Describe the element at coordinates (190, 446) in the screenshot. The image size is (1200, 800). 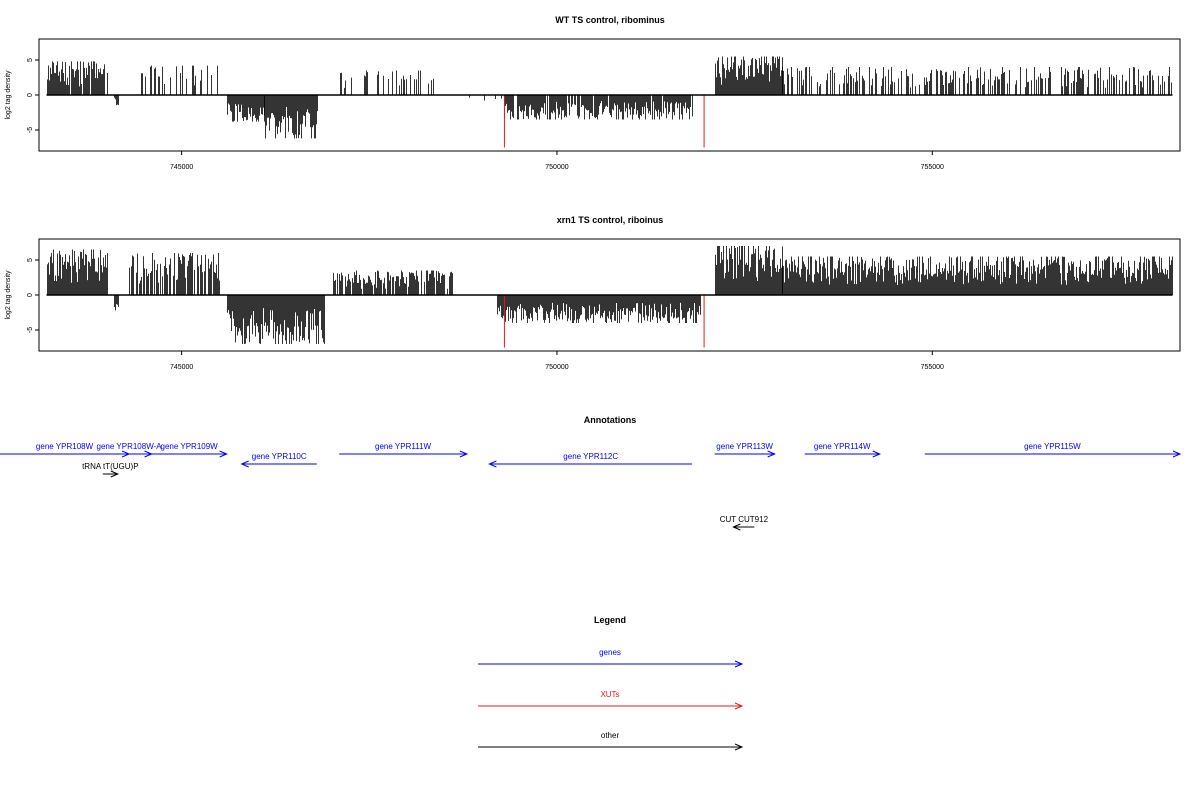
I see `feature-label: gene YPR109W` at that location.